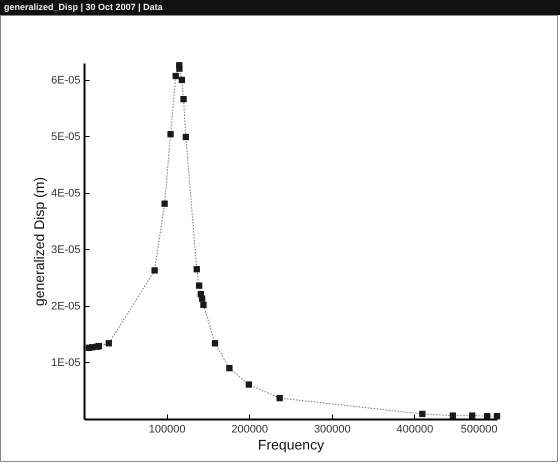 The width and height of the screenshot is (560, 466). Describe the element at coordinates (249, 430) in the screenshot. I see `x-tick-label: 200000` at that location.